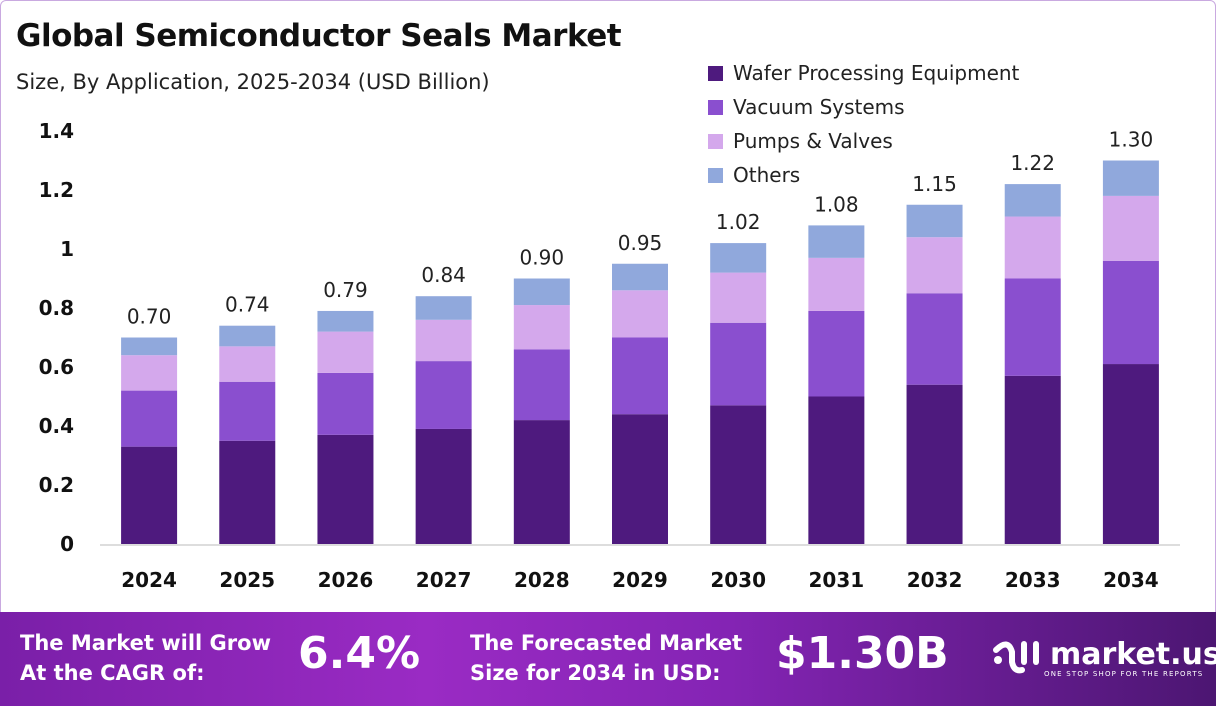 Image resolution: width=1216 pixels, height=706 pixels. What do you see at coordinates (145, 658) in the screenshot?
I see `cagr-label: The Market will Grow At the CAGR of:` at bounding box center [145, 658].